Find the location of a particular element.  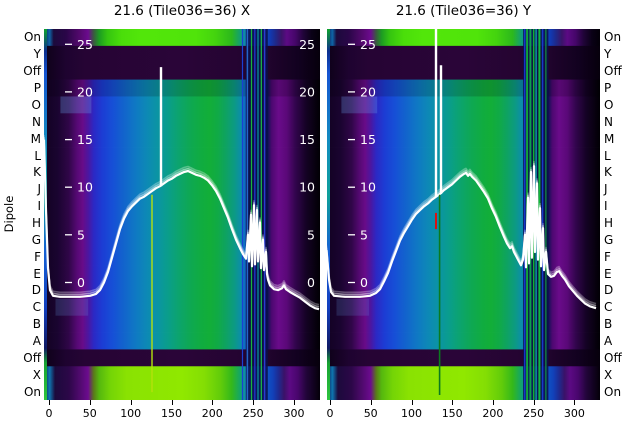

dipole-label-right: C is located at coordinates (608, 307).